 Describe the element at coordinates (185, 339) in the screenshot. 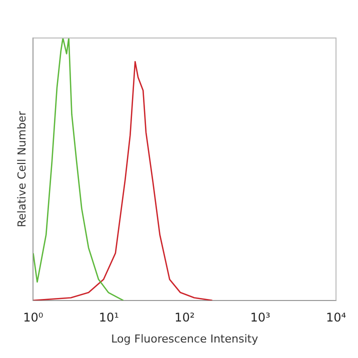

I see `x-axis-title: Log Fluorescence Intensity` at that location.